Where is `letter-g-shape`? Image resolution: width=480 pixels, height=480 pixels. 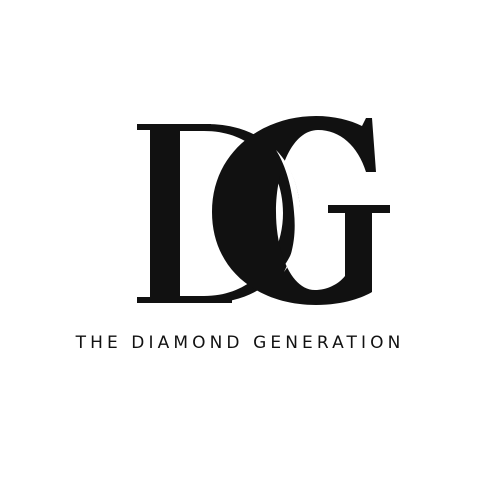
letter-g-shape is located at coordinates (301, 210).